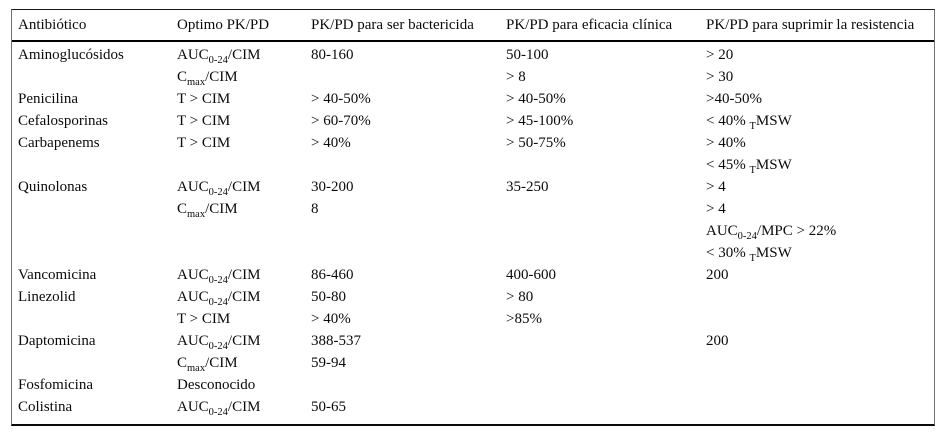  Describe the element at coordinates (53, 186) in the screenshot. I see `table-cell: Quinolonas` at that location.